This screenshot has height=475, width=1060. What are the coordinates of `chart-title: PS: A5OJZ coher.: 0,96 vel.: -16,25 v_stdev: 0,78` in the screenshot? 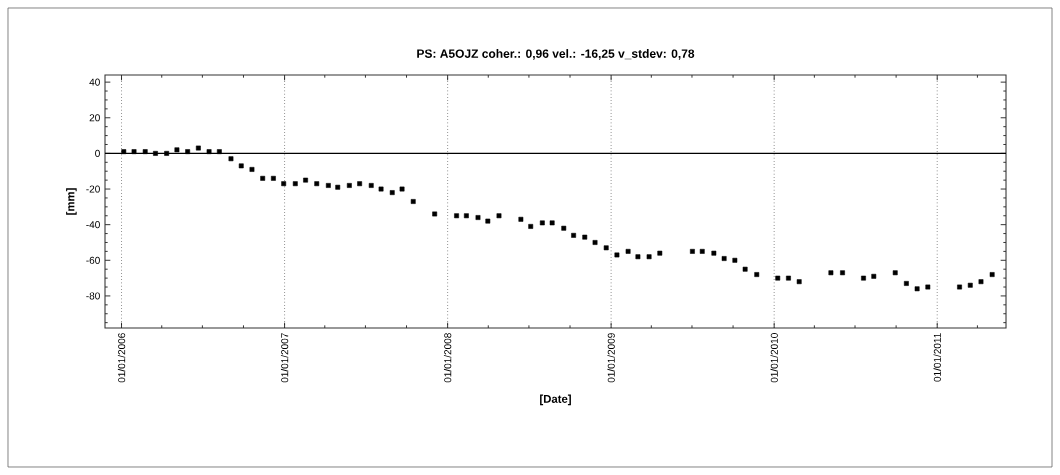 It's located at (556, 54).